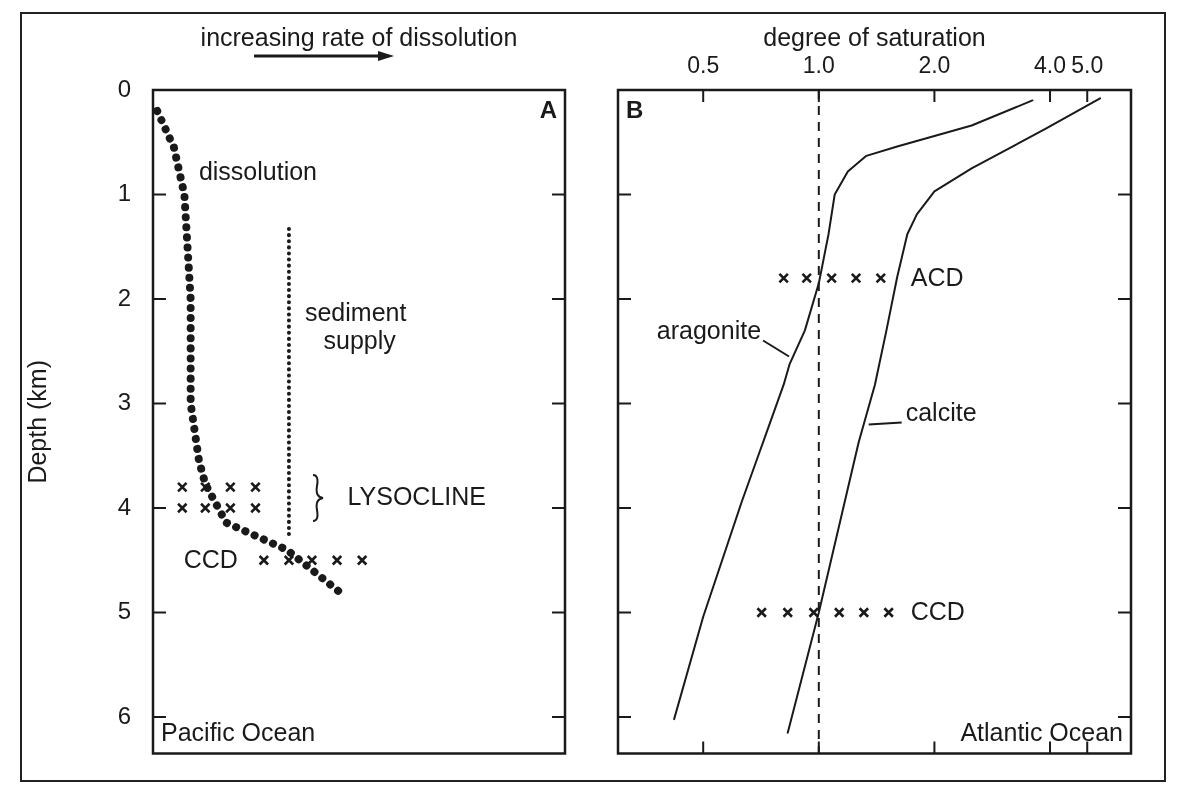 This screenshot has height=796, width=1180. I want to click on y-axis-title: Depth (km), so click(36, 421).